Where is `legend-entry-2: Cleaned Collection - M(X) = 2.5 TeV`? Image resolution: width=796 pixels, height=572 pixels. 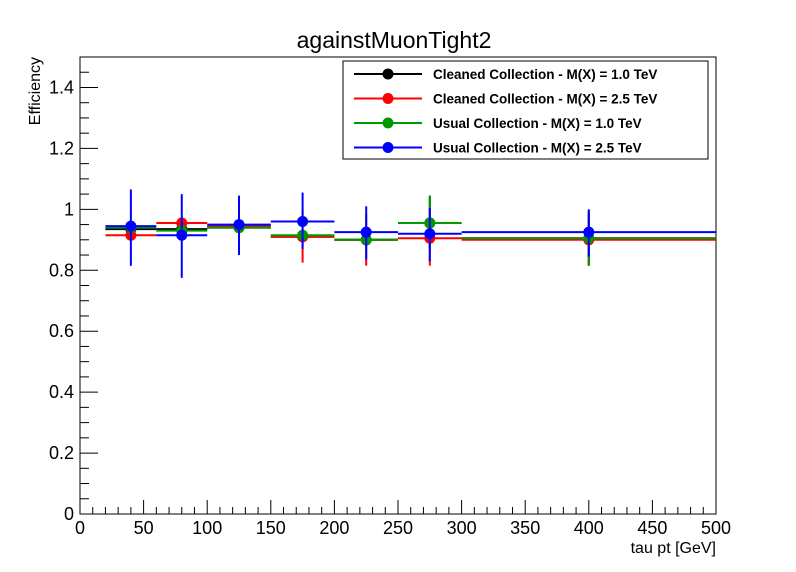
legend-entry-2: Cleaned Collection - M(X) = 2.5 TeV is located at coordinates (505, 99).